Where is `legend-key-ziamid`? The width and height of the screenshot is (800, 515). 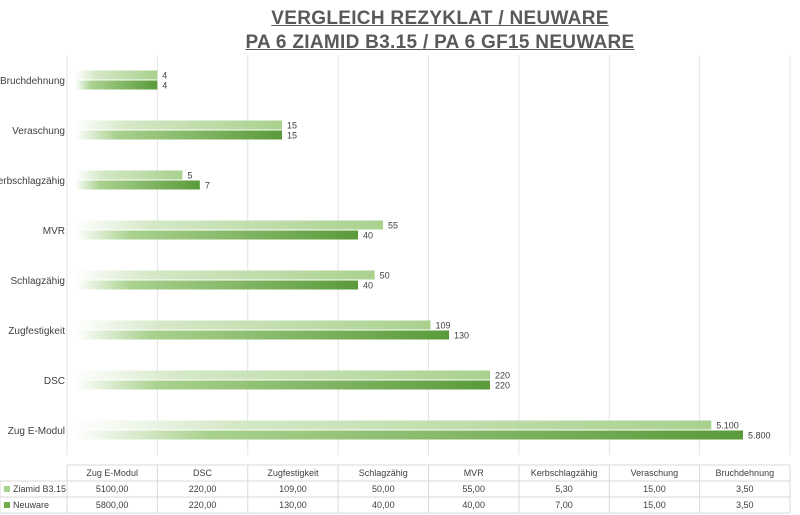 legend-key-ziamid is located at coordinates (7, 489).